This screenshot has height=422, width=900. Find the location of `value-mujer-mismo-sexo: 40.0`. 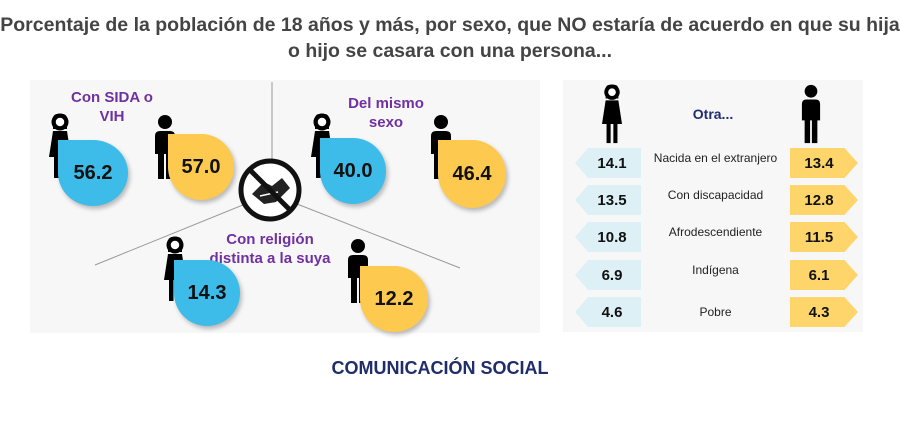

value-mujer-mismo-sexo: 40.0 is located at coordinates (353, 171).